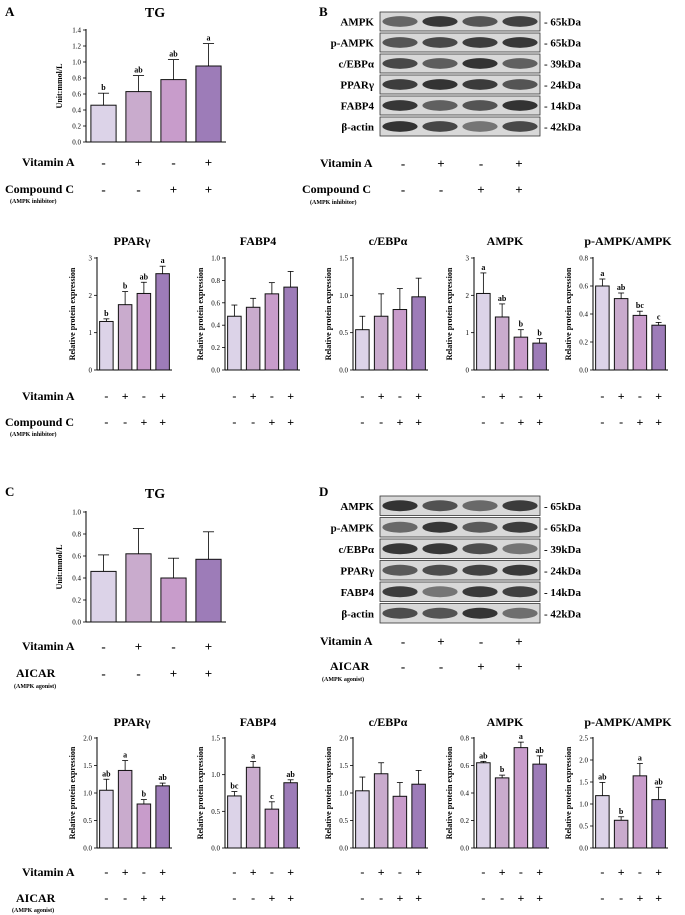  I want to click on y-tick-label: 1, so click(91, 333).